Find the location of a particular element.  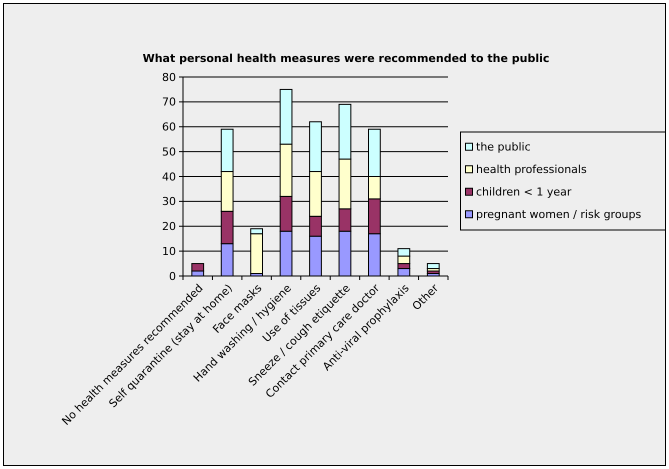

y-tick-label: 20 is located at coordinates (169, 227).